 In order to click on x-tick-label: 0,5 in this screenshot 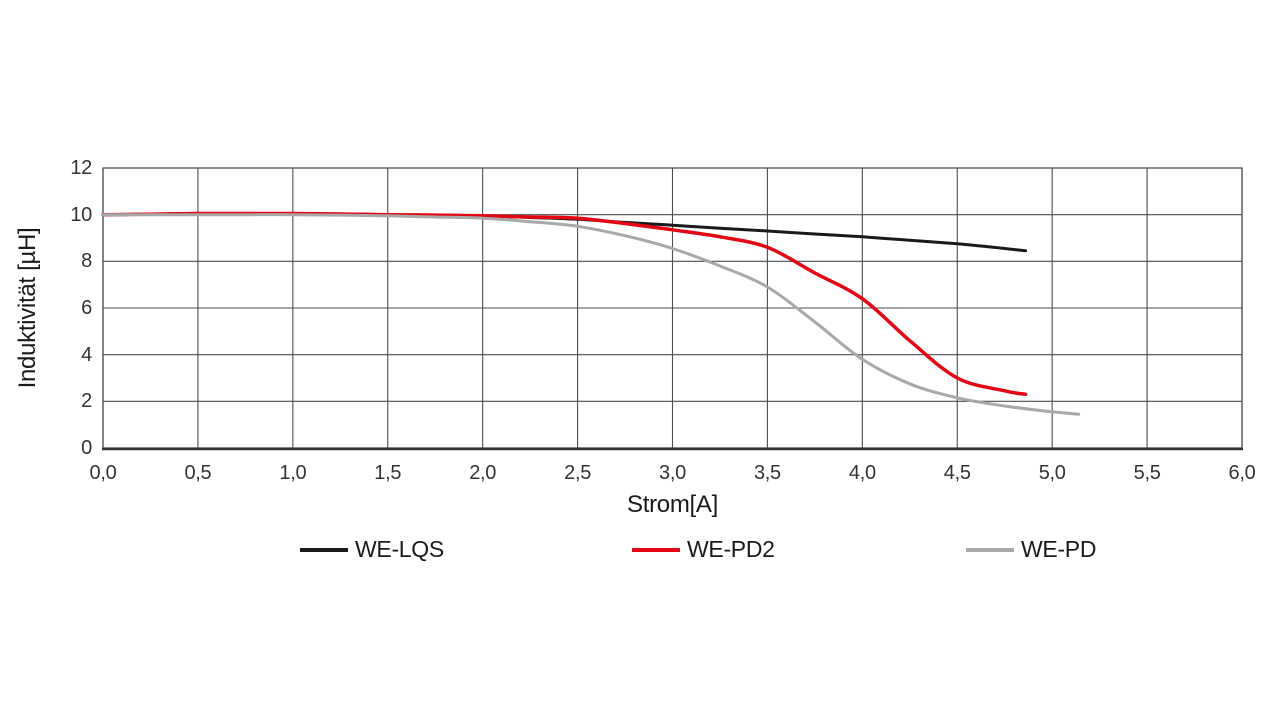, I will do `click(198, 473)`.